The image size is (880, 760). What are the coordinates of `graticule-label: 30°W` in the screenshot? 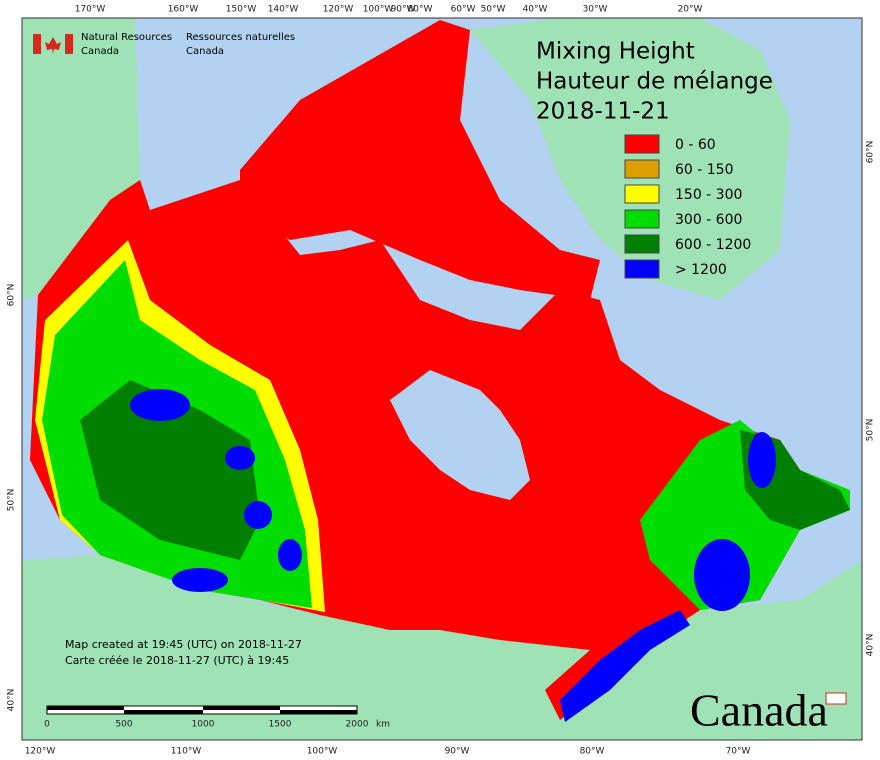 It's located at (595, 10).